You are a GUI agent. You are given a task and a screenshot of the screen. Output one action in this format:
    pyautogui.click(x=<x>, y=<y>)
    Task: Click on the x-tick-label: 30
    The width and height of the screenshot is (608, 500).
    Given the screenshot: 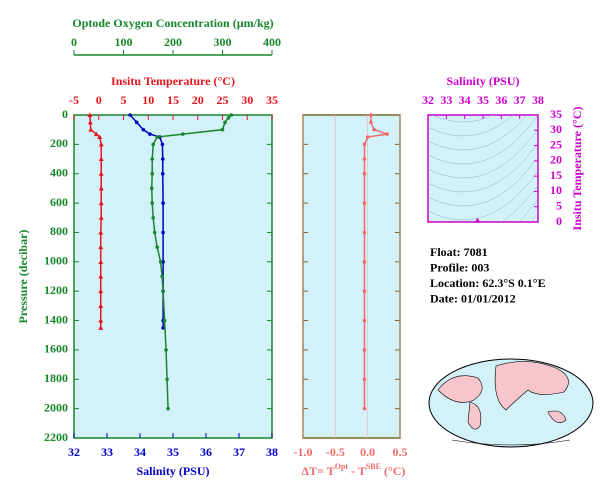 What is the action you would take?
    pyautogui.click(x=247, y=100)
    